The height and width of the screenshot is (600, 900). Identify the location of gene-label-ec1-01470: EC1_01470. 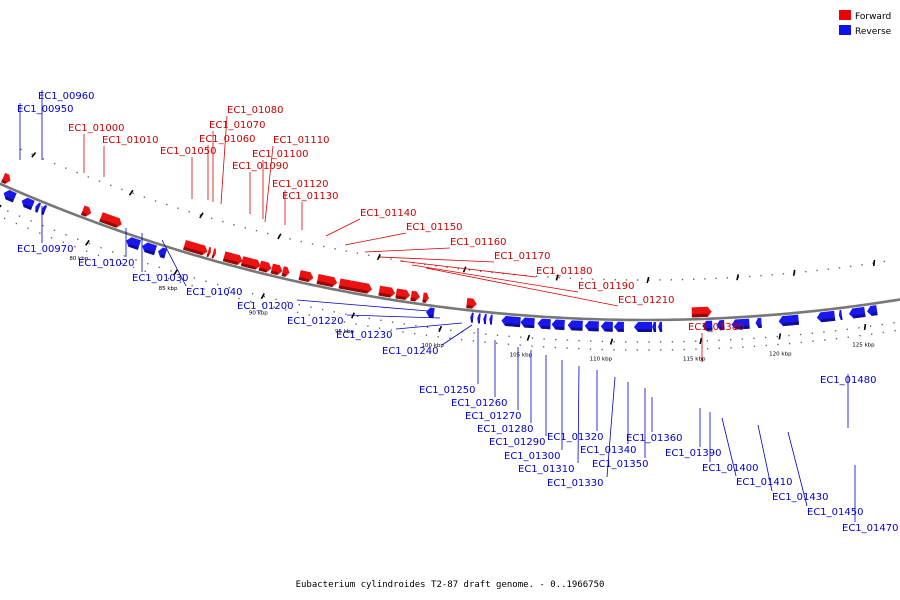
(870, 528).